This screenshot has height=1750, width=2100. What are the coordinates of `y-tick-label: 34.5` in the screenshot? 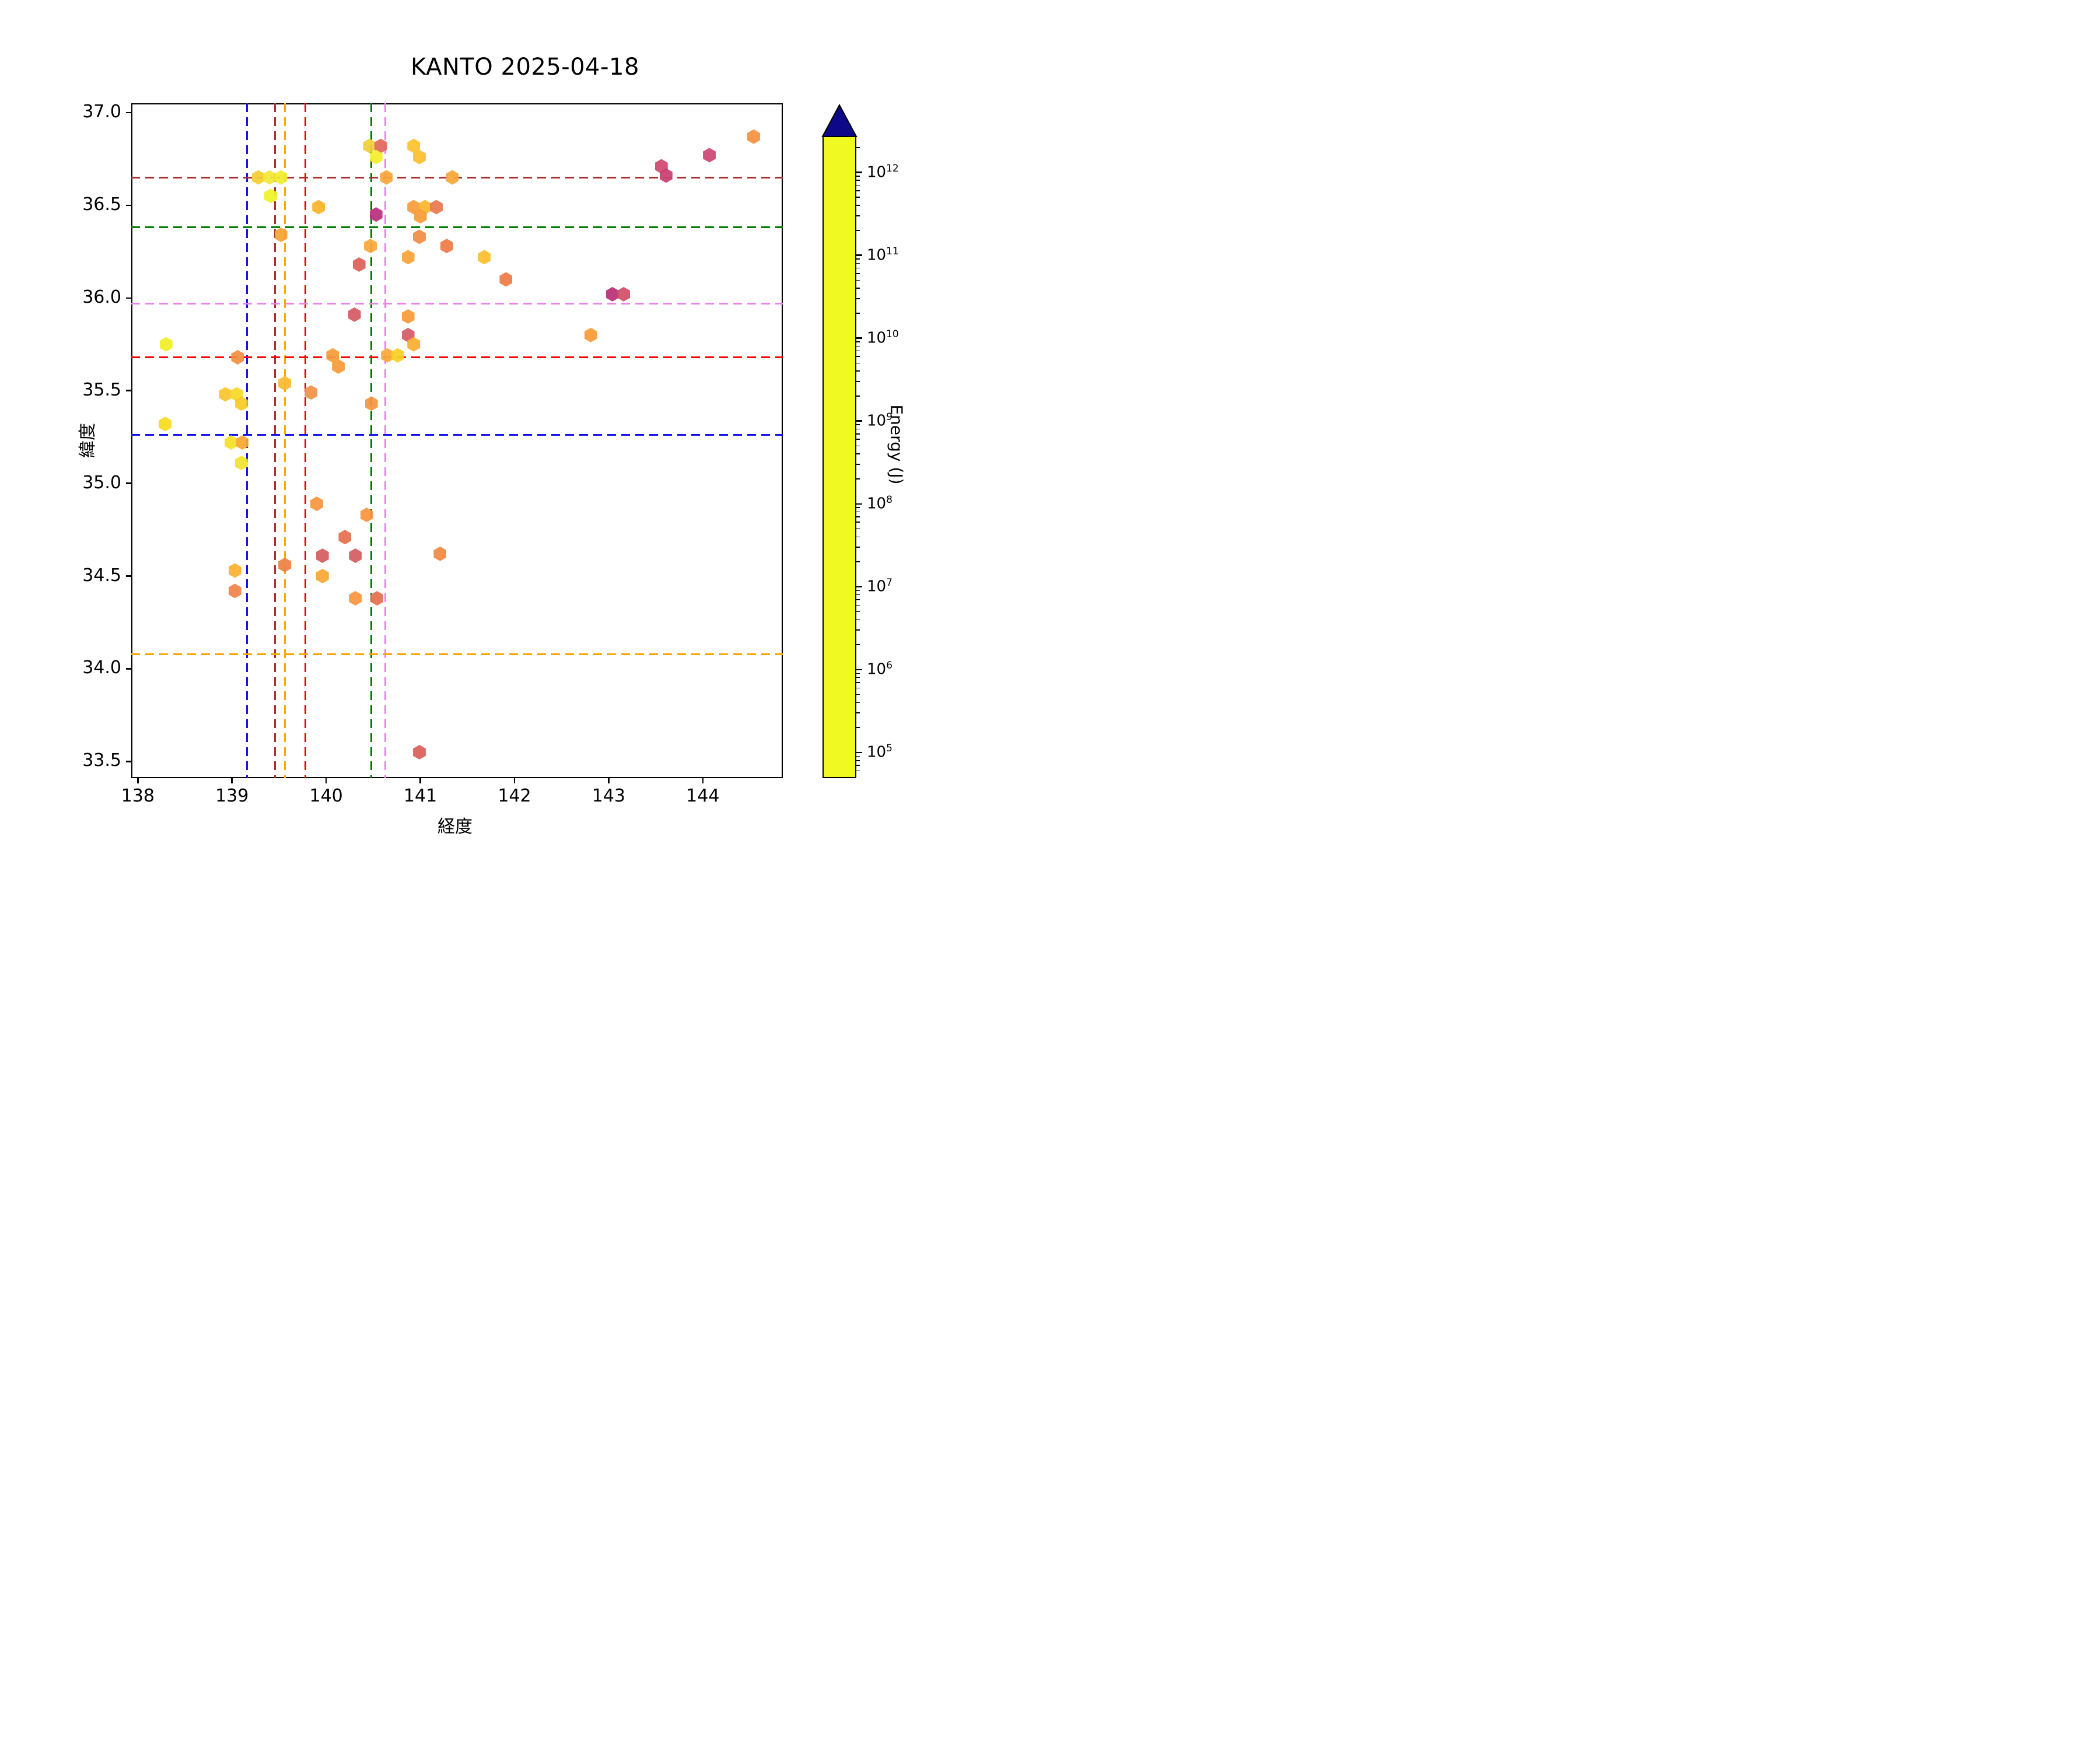 It's located at (101, 575).